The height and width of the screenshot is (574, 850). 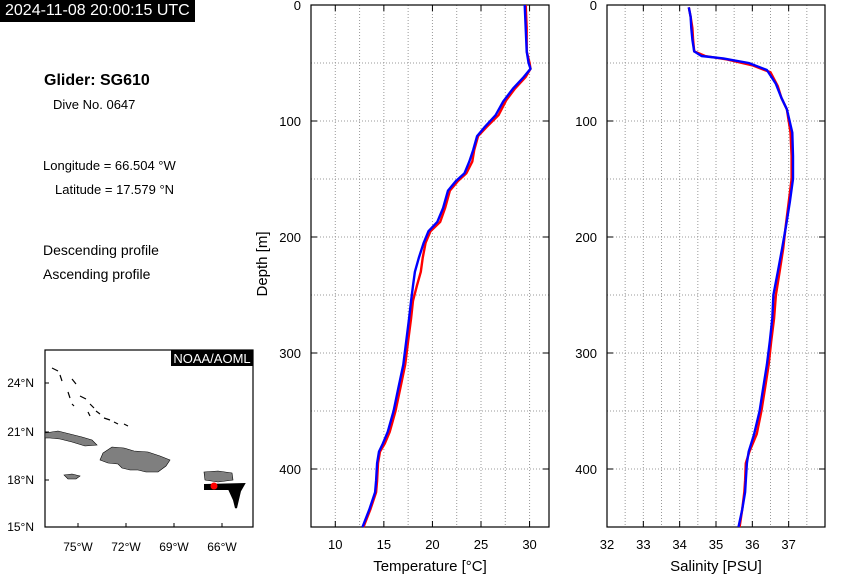 I want to click on puerto-rico-landmass, so click(x=218, y=476).